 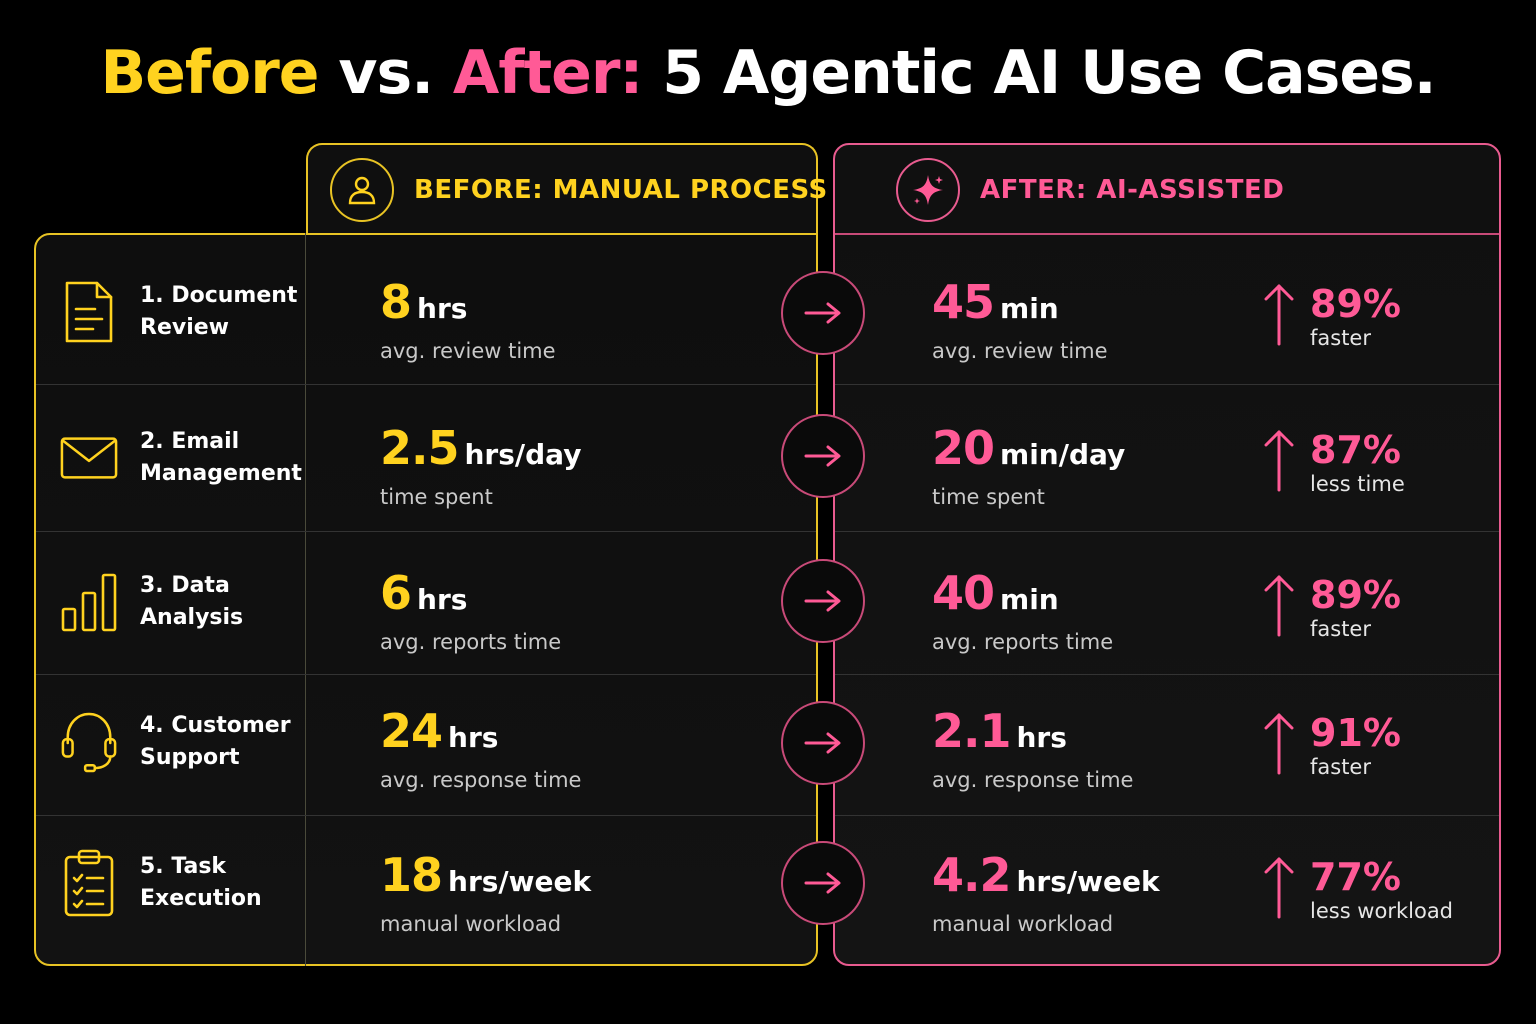 I want to click on title-after: After:, so click(x=547, y=73).